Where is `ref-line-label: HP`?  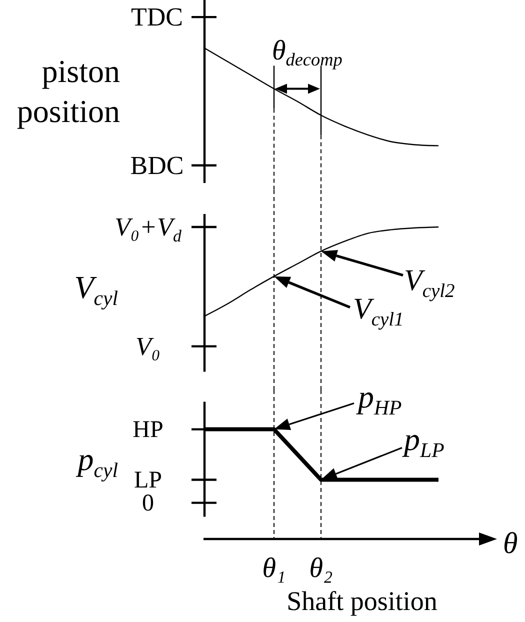
ref-line-label: HP is located at coordinates (148, 430).